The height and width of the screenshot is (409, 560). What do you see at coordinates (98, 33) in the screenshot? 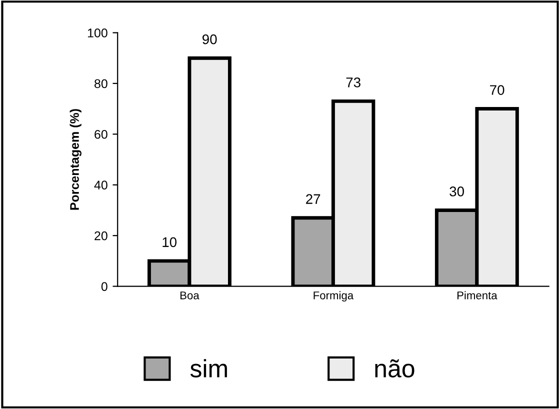
I see `y-tick-label: 100` at bounding box center [98, 33].